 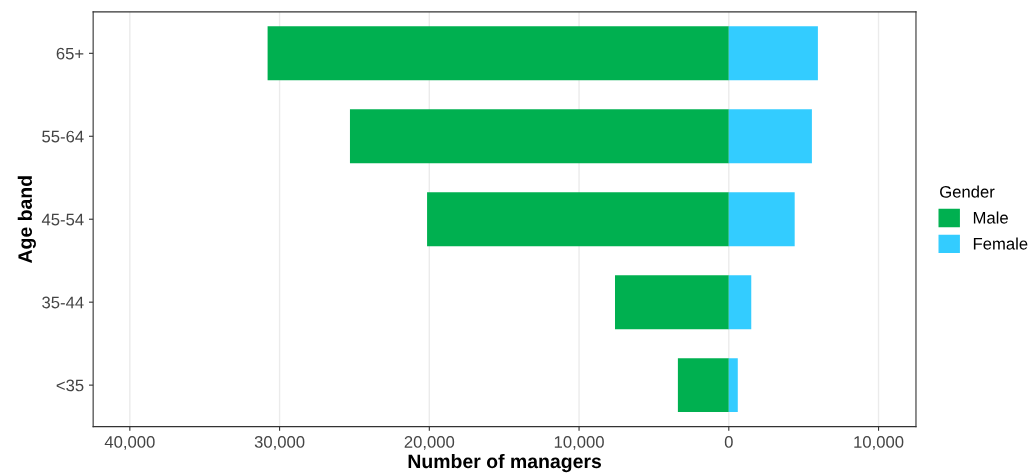 I want to click on y-axis-title: Age band, so click(x=26, y=220).